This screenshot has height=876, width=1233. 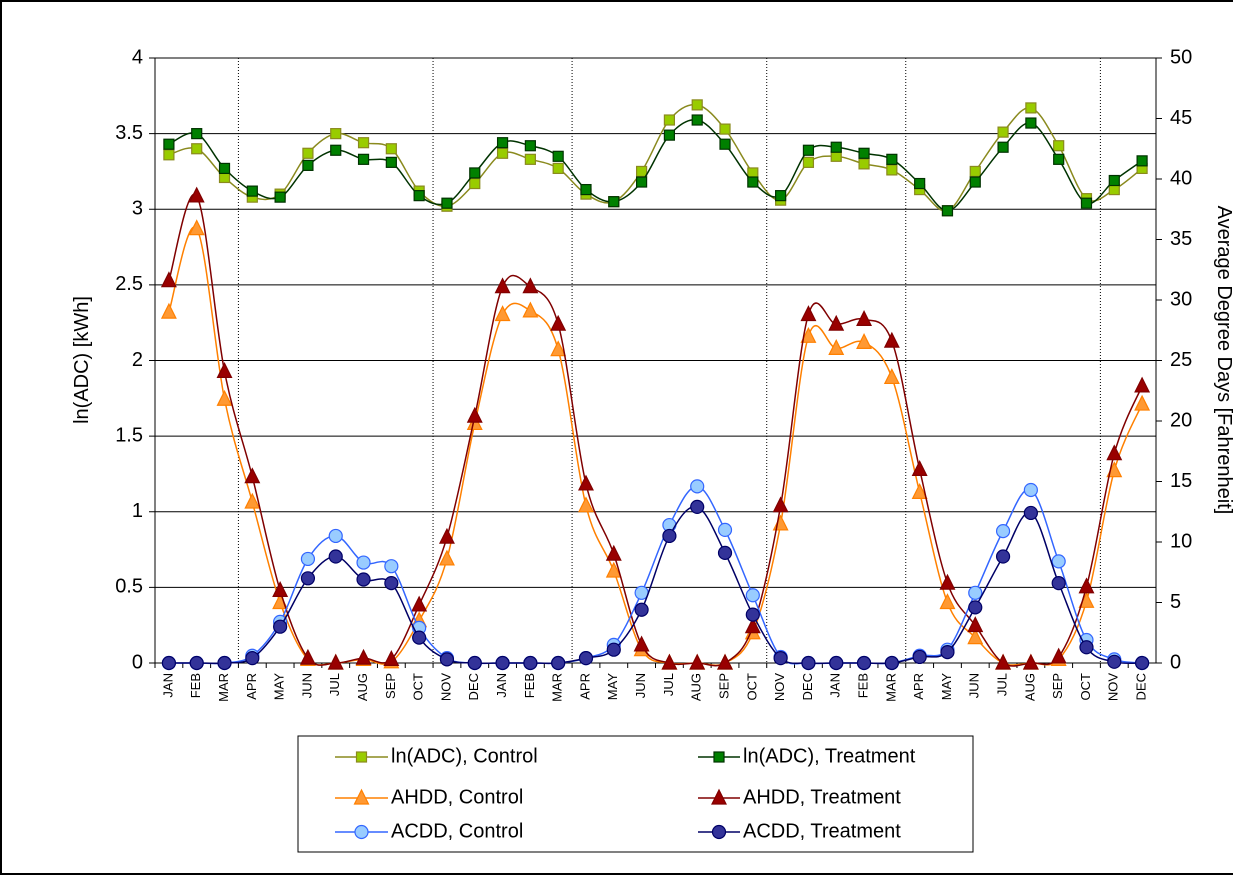 What do you see at coordinates (137, 511) in the screenshot?
I see `y-tick-label: 1` at bounding box center [137, 511].